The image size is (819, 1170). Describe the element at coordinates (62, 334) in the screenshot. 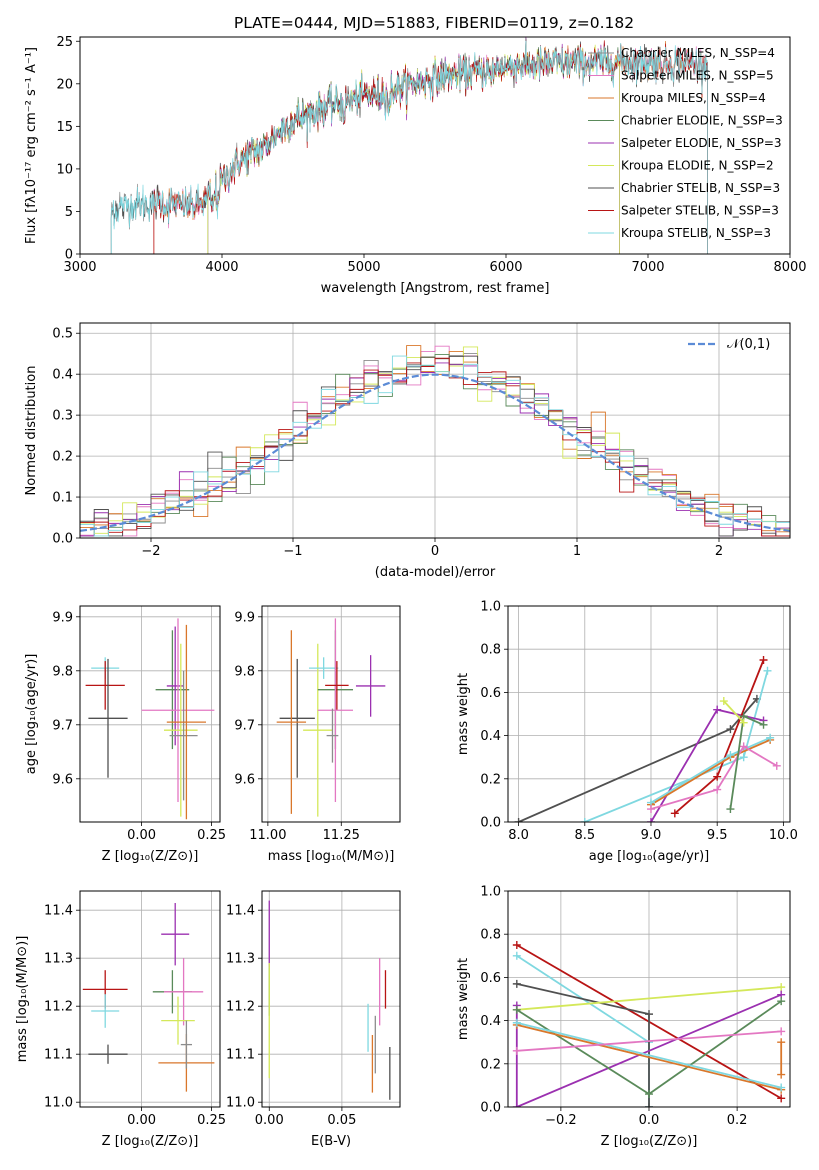

I see `y-tick-label: 0.5` at that location.